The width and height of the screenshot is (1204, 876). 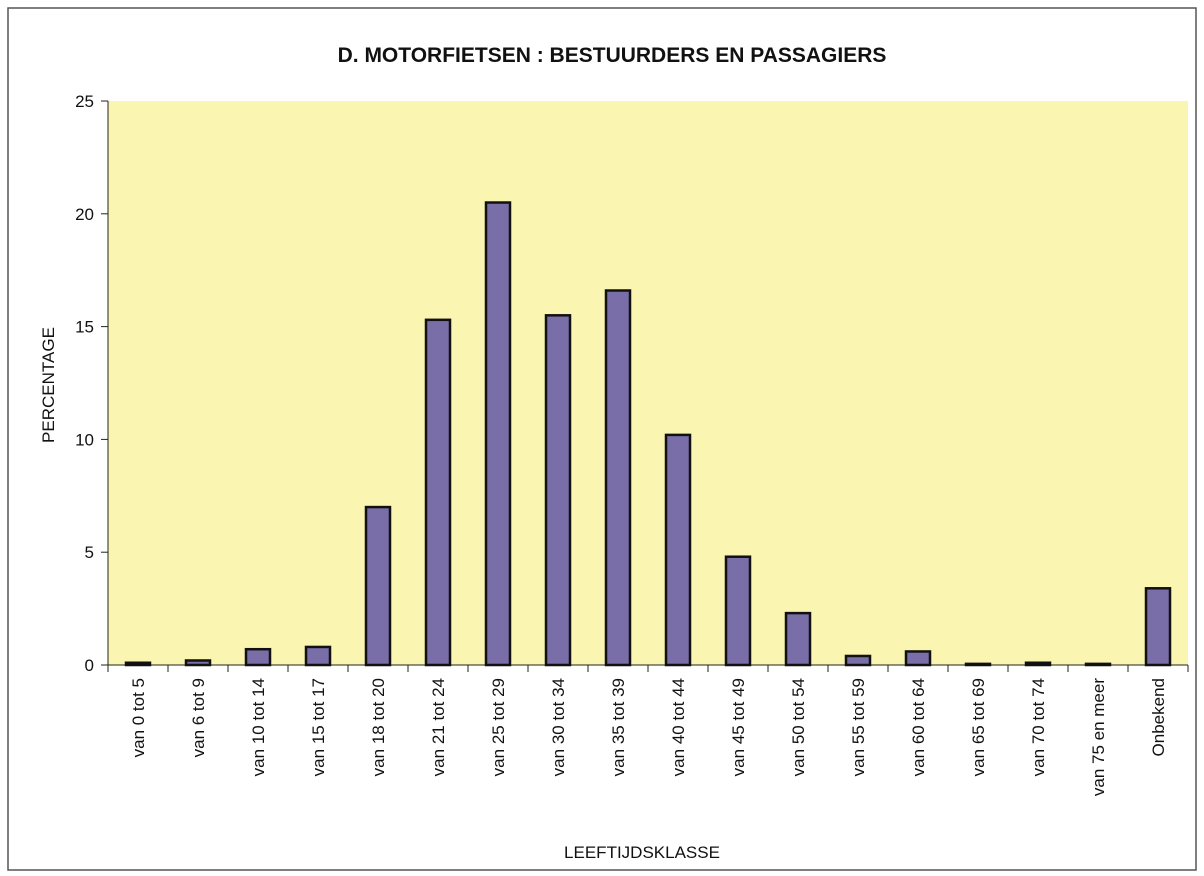 What do you see at coordinates (84, 101) in the screenshot?
I see `y-tick-label: 25` at bounding box center [84, 101].